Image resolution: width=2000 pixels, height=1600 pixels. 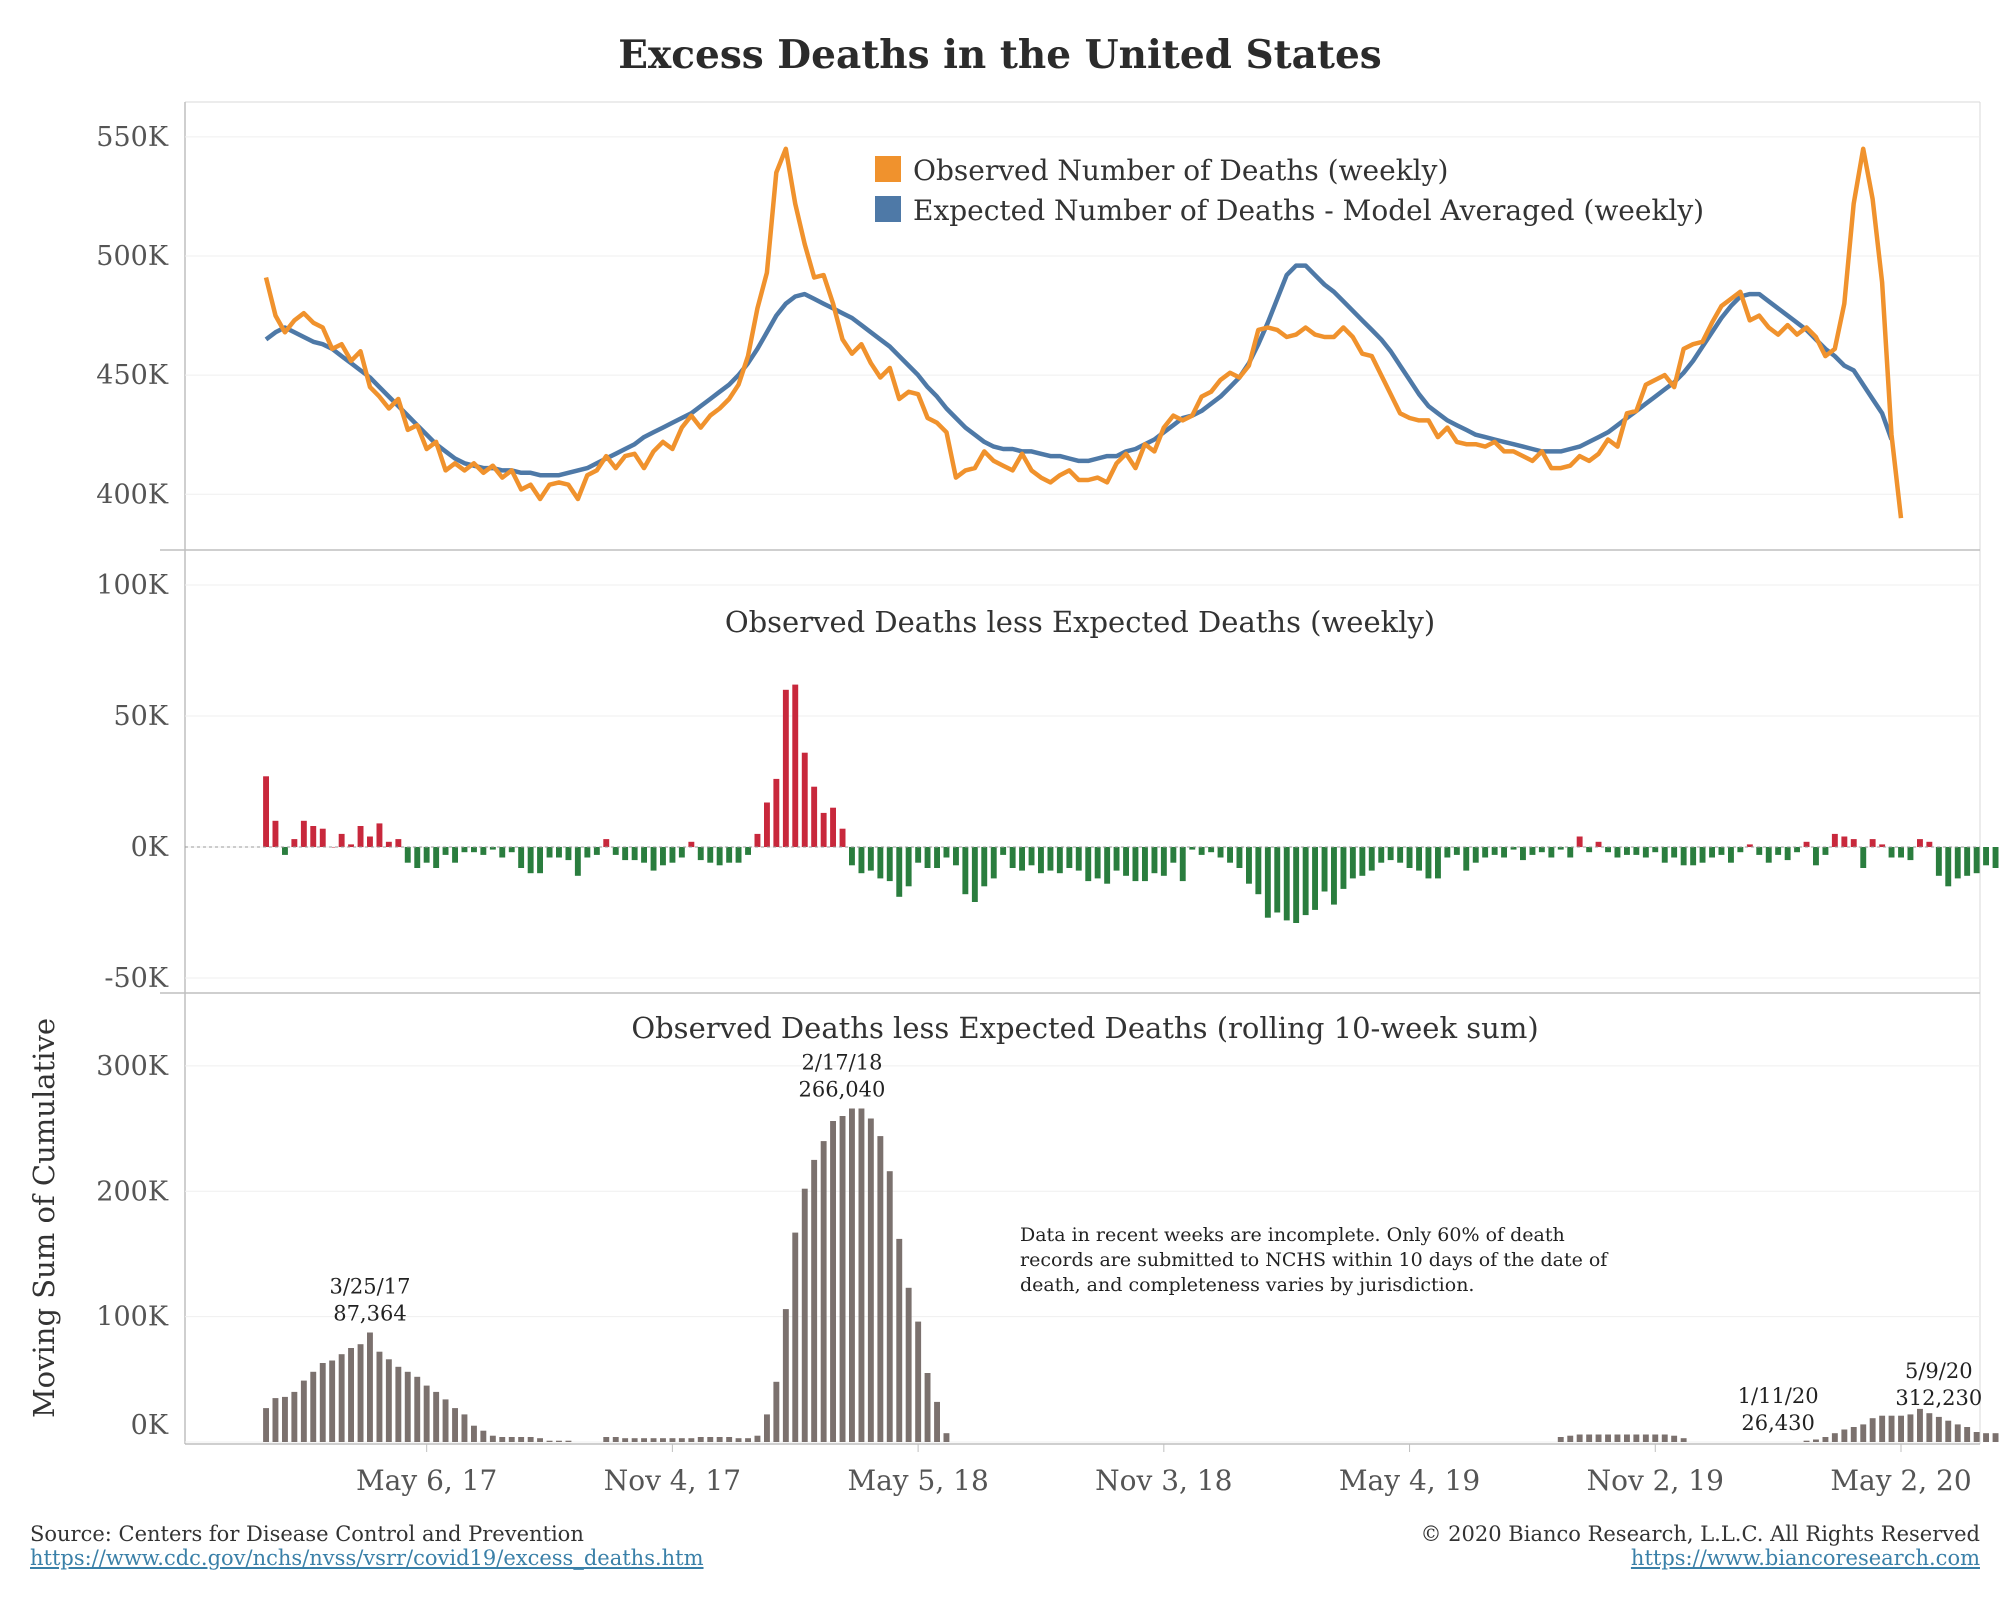 What do you see at coordinates (1079, 370) in the screenshot?
I see `expected-deaths-line` at bounding box center [1079, 370].